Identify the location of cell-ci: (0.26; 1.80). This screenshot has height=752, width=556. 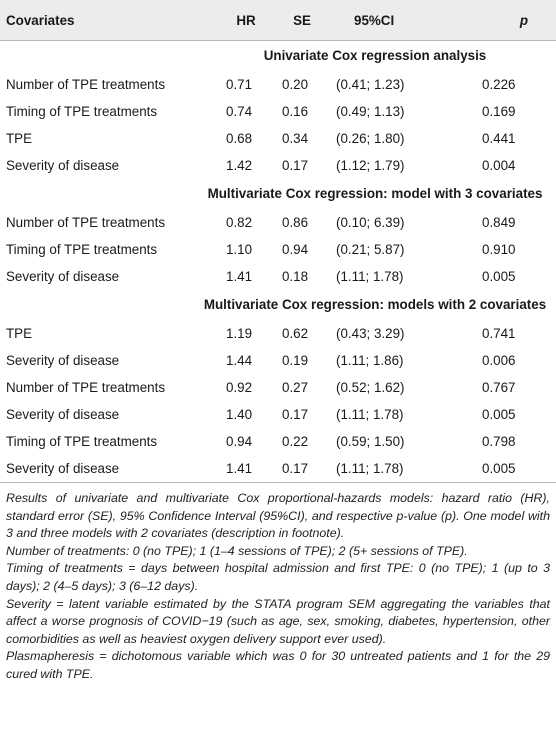
(370, 138).